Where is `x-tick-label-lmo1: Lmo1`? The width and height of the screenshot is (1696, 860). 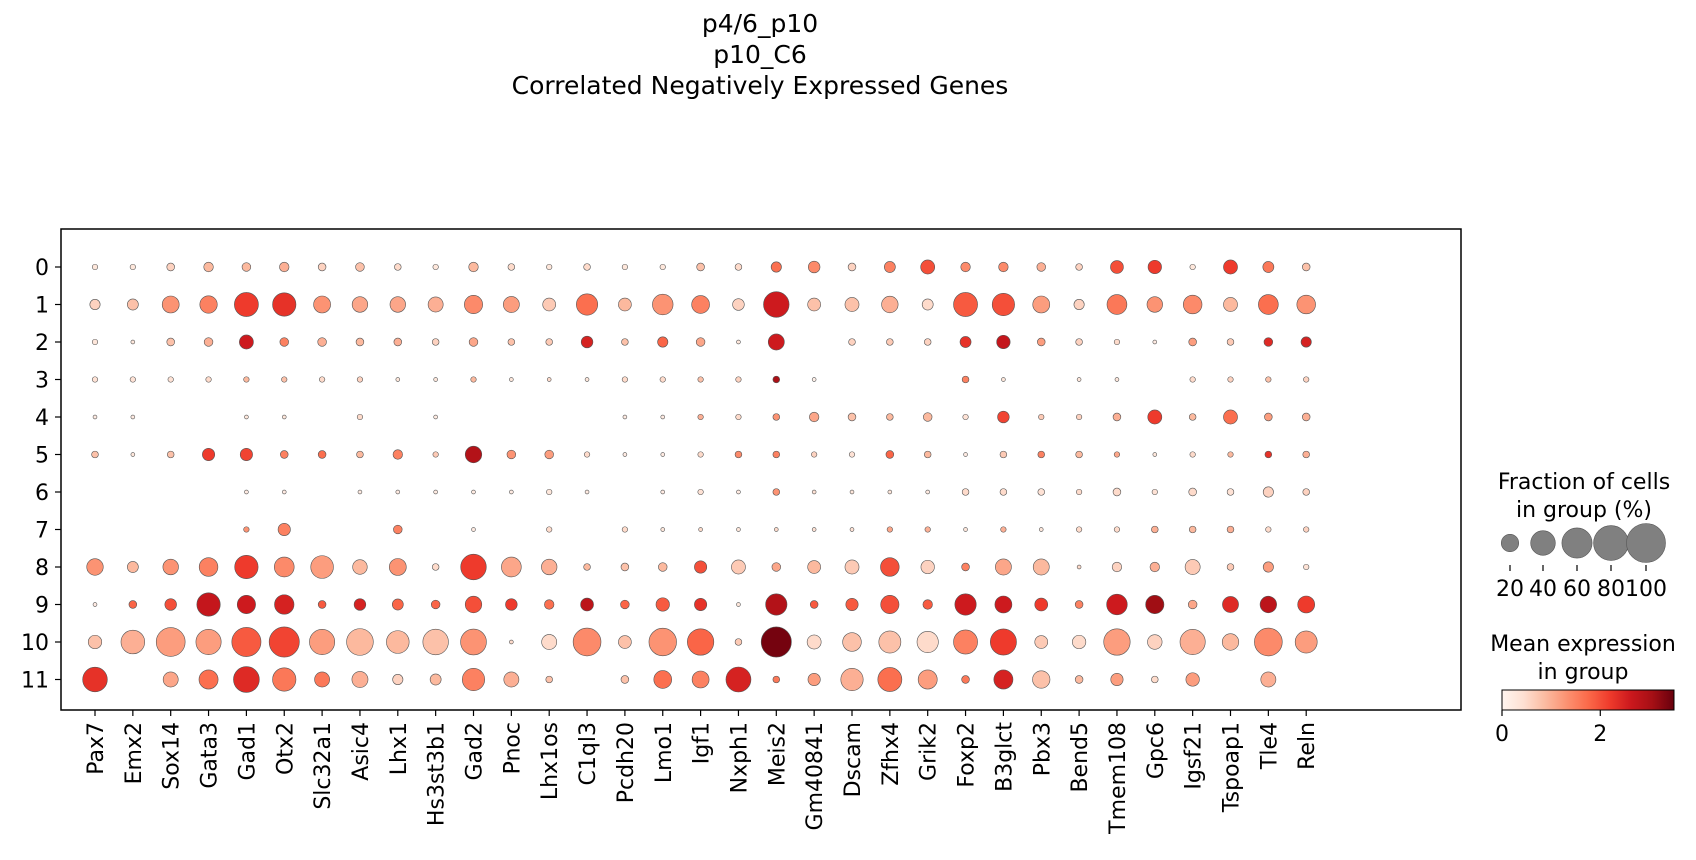 x-tick-label-lmo1: Lmo1 is located at coordinates (664, 752).